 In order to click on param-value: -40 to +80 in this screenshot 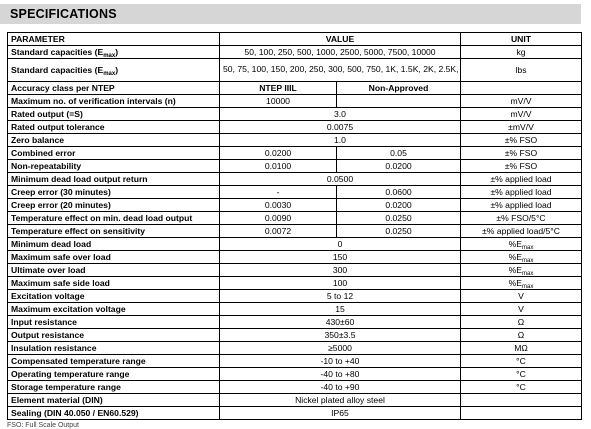, I will do `click(340, 374)`.